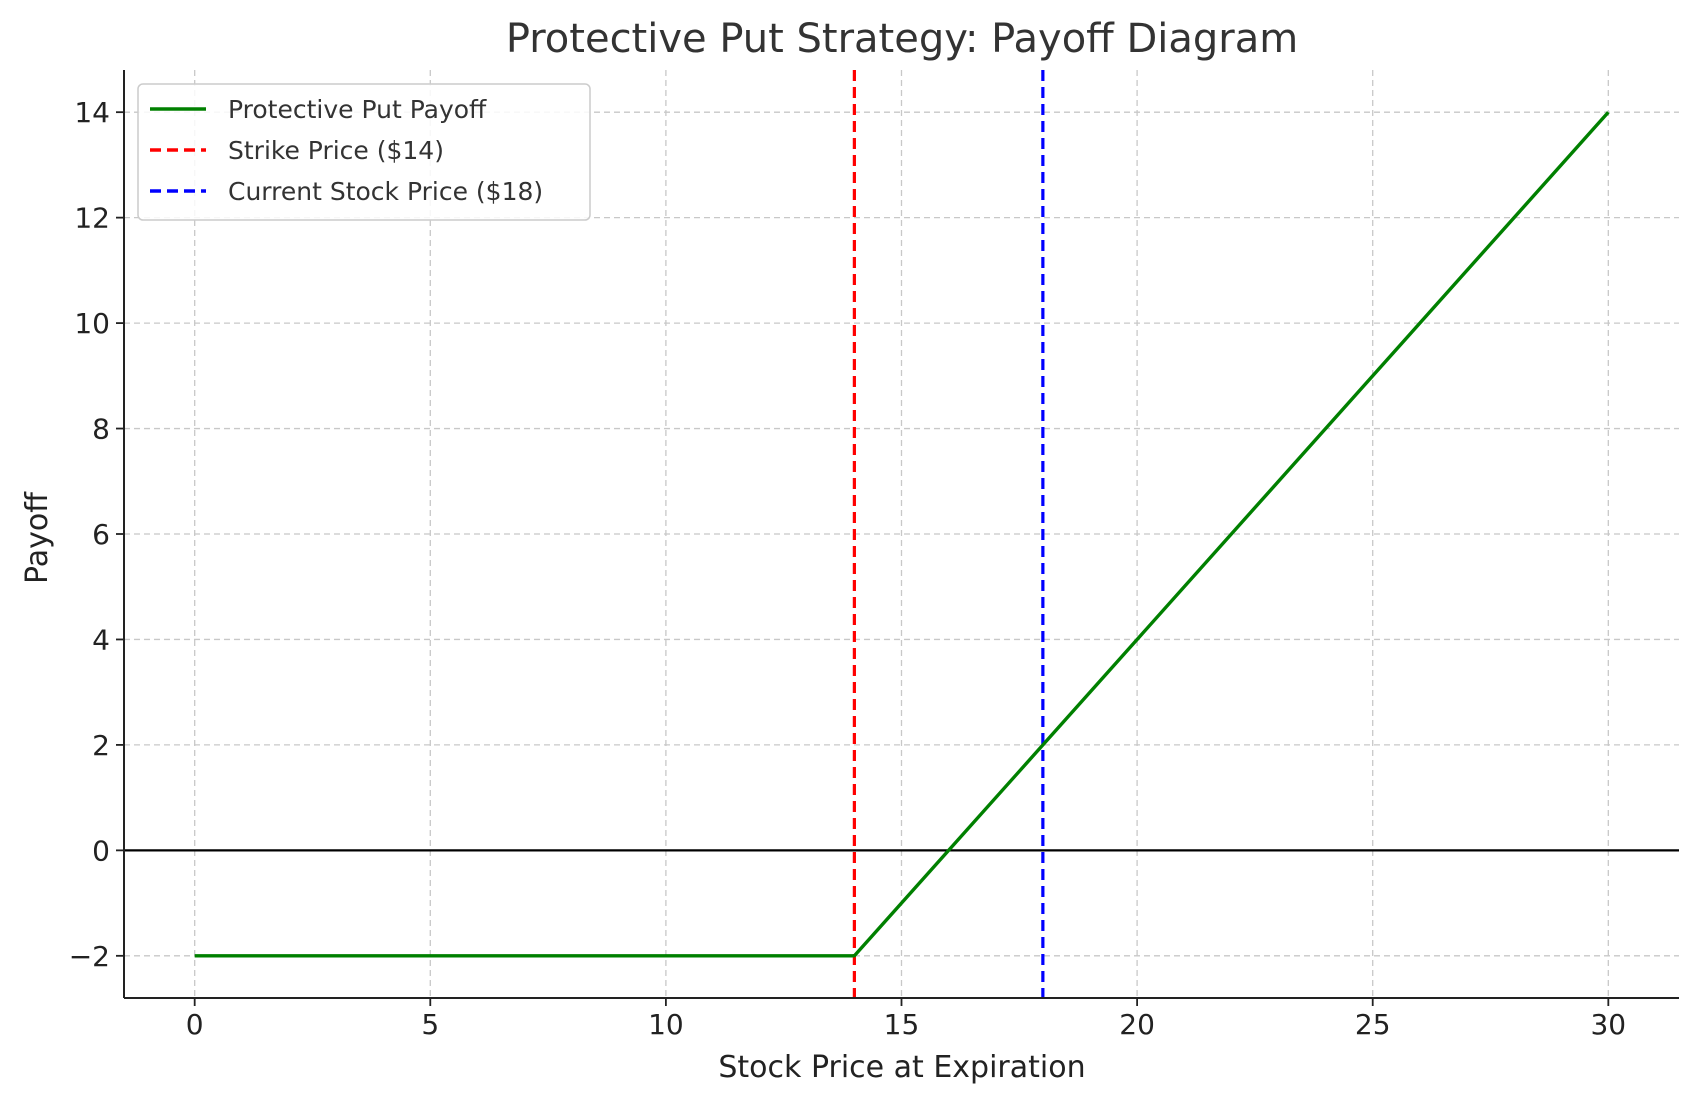 The height and width of the screenshot is (1101, 1693). Describe the element at coordinates (92, 218) in the screenshot. I see `y-tick-label: 12` at that location.